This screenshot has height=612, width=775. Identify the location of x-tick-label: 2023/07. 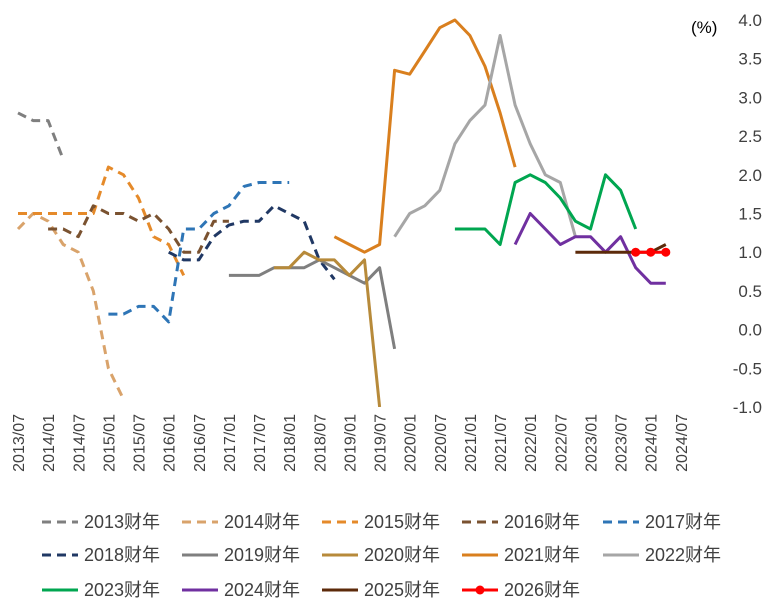
(622, 443).